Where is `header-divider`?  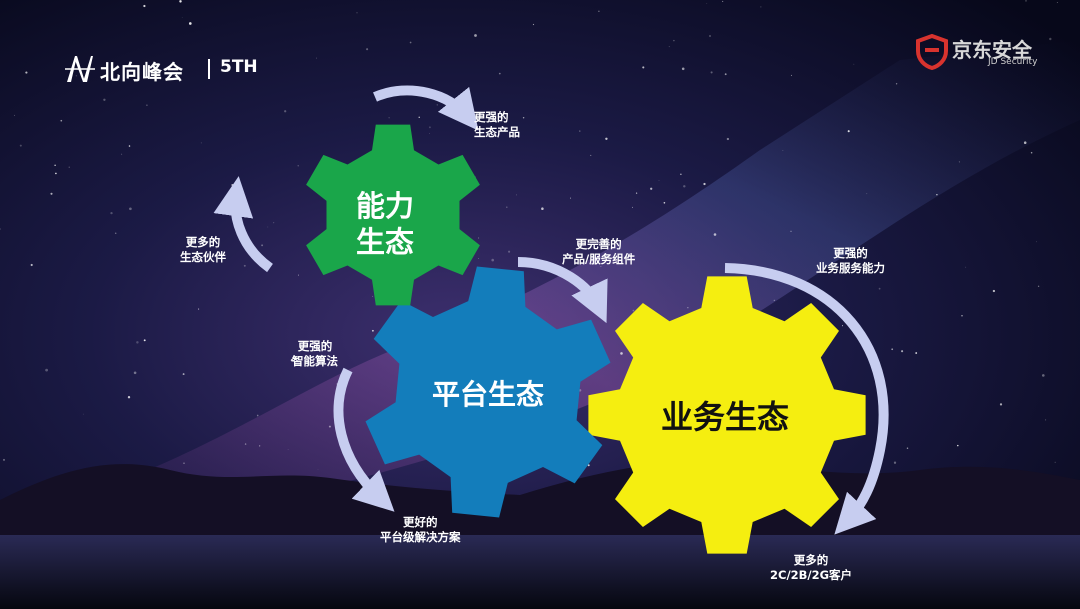
header-divider is located at coordinates (209, 69).